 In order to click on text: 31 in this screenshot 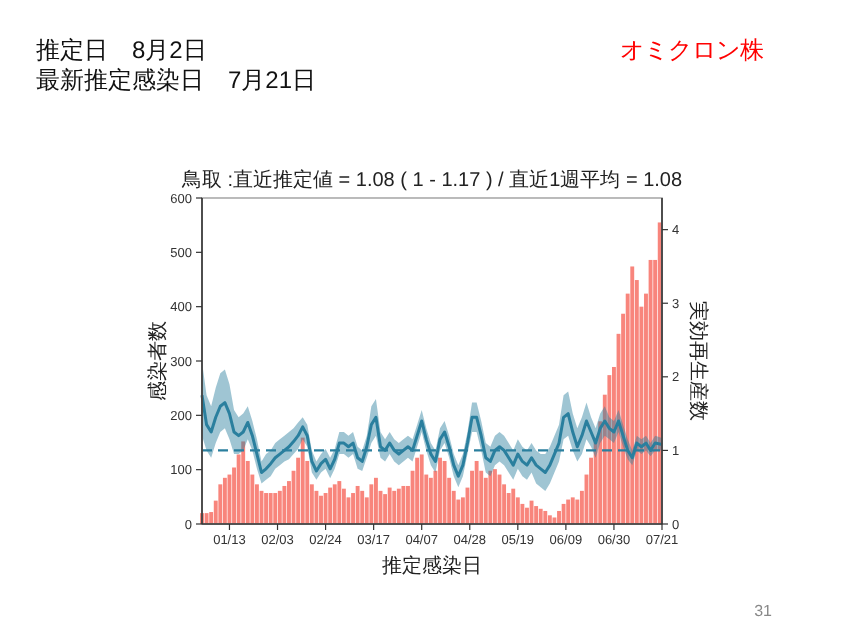, I will do `click(764, 611)`.